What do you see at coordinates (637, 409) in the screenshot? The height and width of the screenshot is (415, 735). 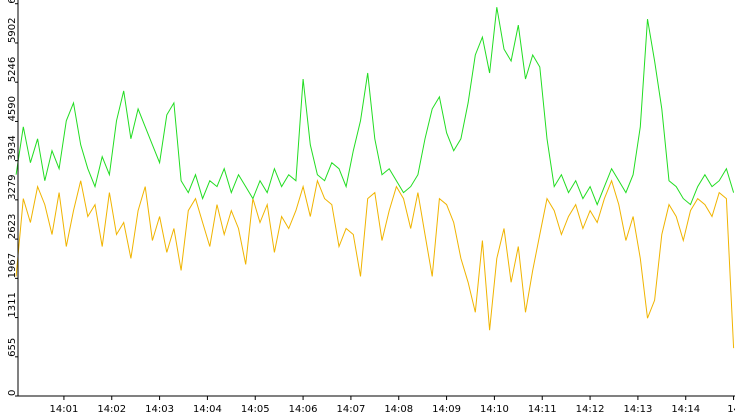 I see `x-tick-label: 14:13` at bounding box center [637, 409].